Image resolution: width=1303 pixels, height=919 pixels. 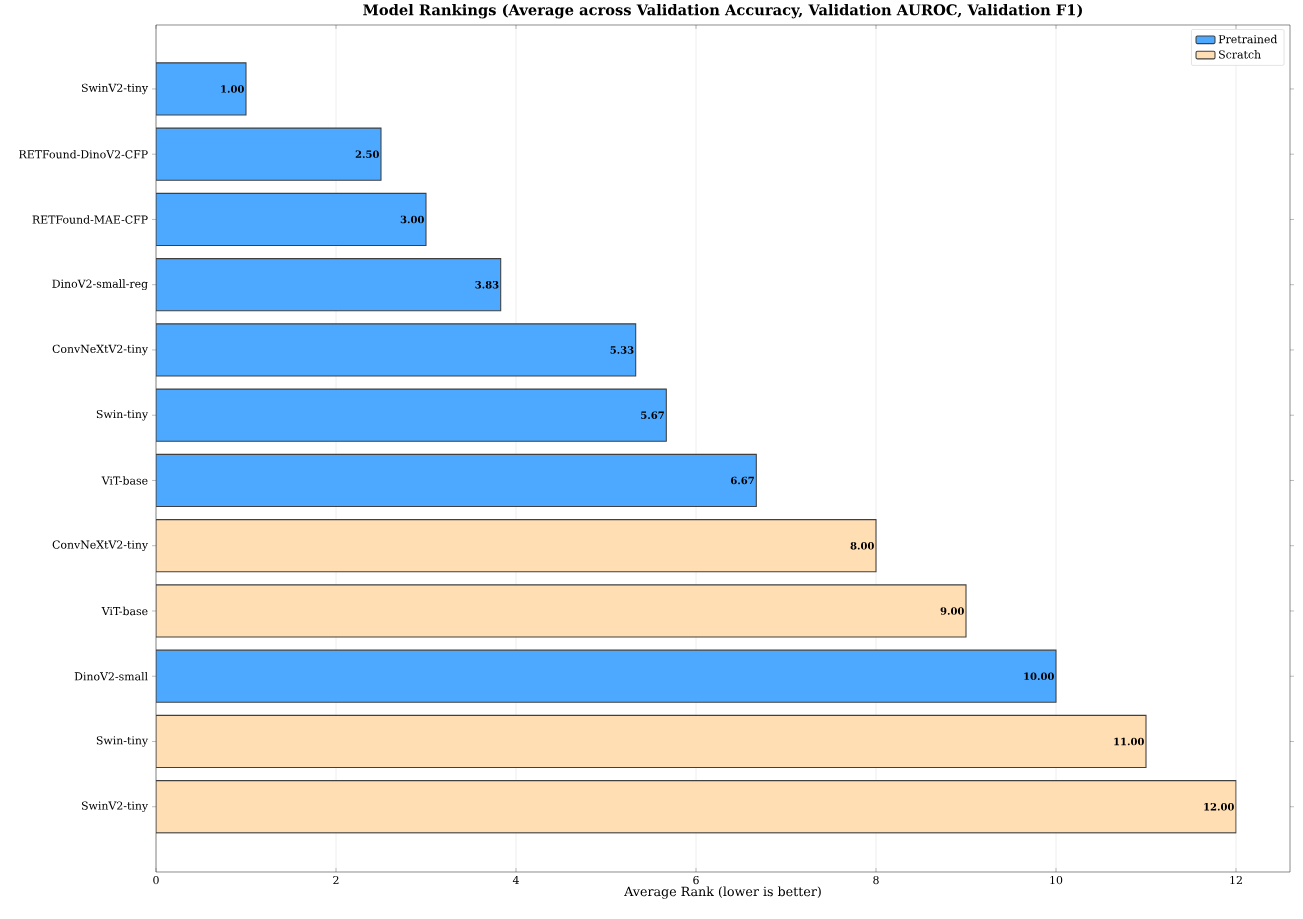 What do you see at coordinates (876, 880) in the screenshot?
I see `x-tick-label: 8` at bounding box center [876, 880].